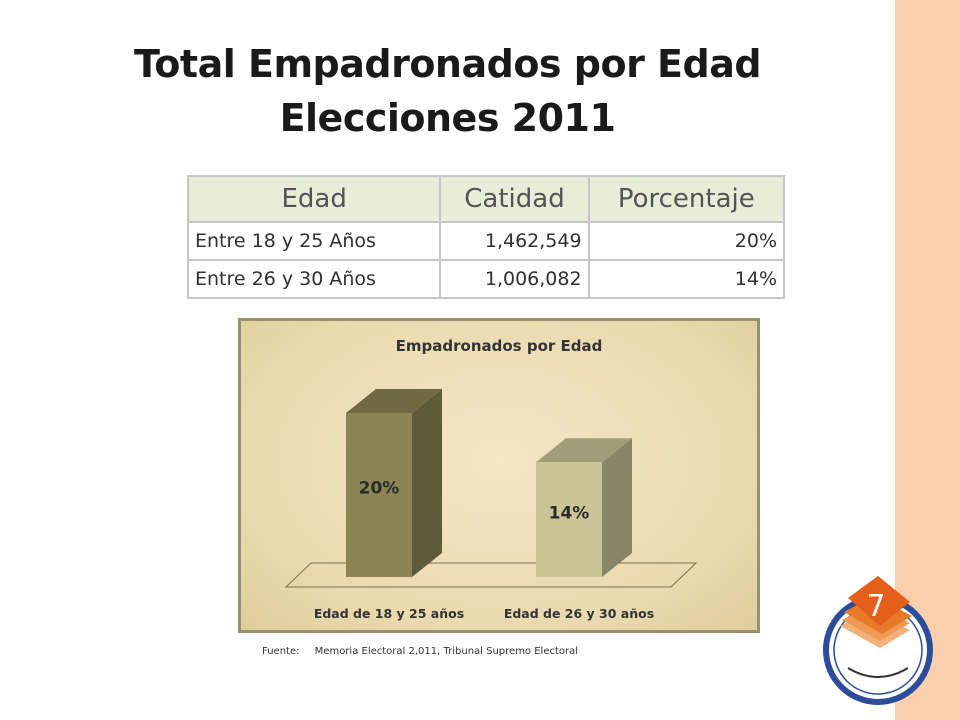 This screenshot has height=720, width=960. I want to click on table-row: Entre 26 y 30 Años 1,006,082 14%, so click(486, 279).